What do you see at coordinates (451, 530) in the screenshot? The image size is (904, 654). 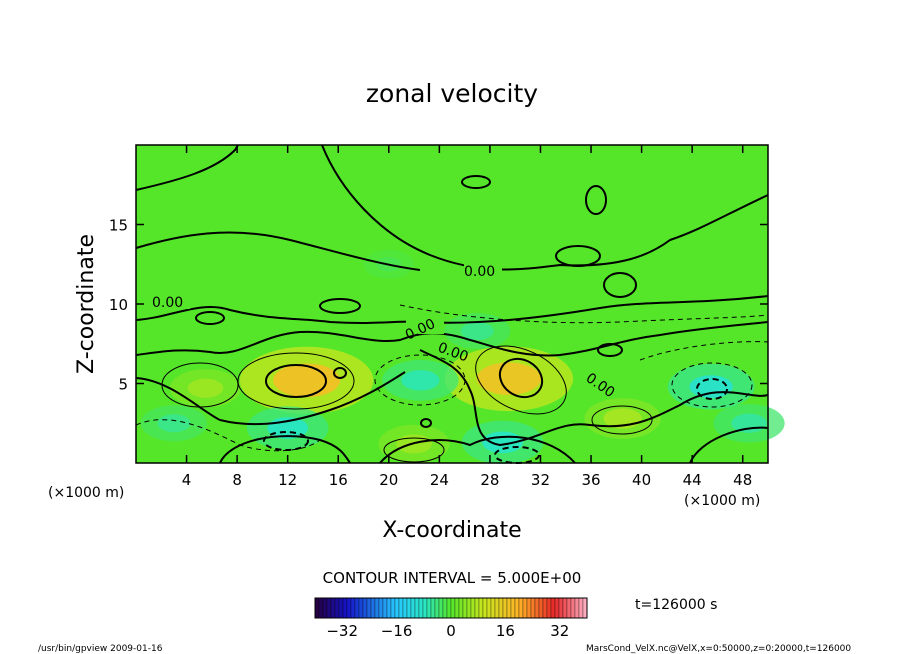 I see `x-axis-label: X-coordinate` at bounding box center [451, 530].